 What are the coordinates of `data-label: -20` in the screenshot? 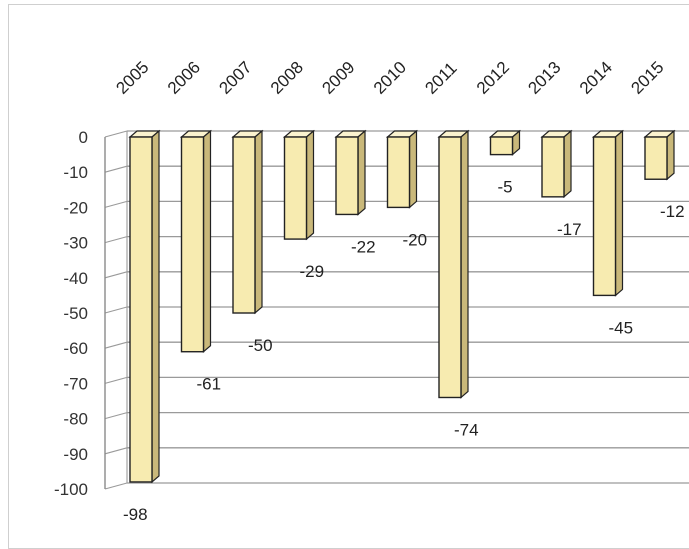 It's located at (415, 239).